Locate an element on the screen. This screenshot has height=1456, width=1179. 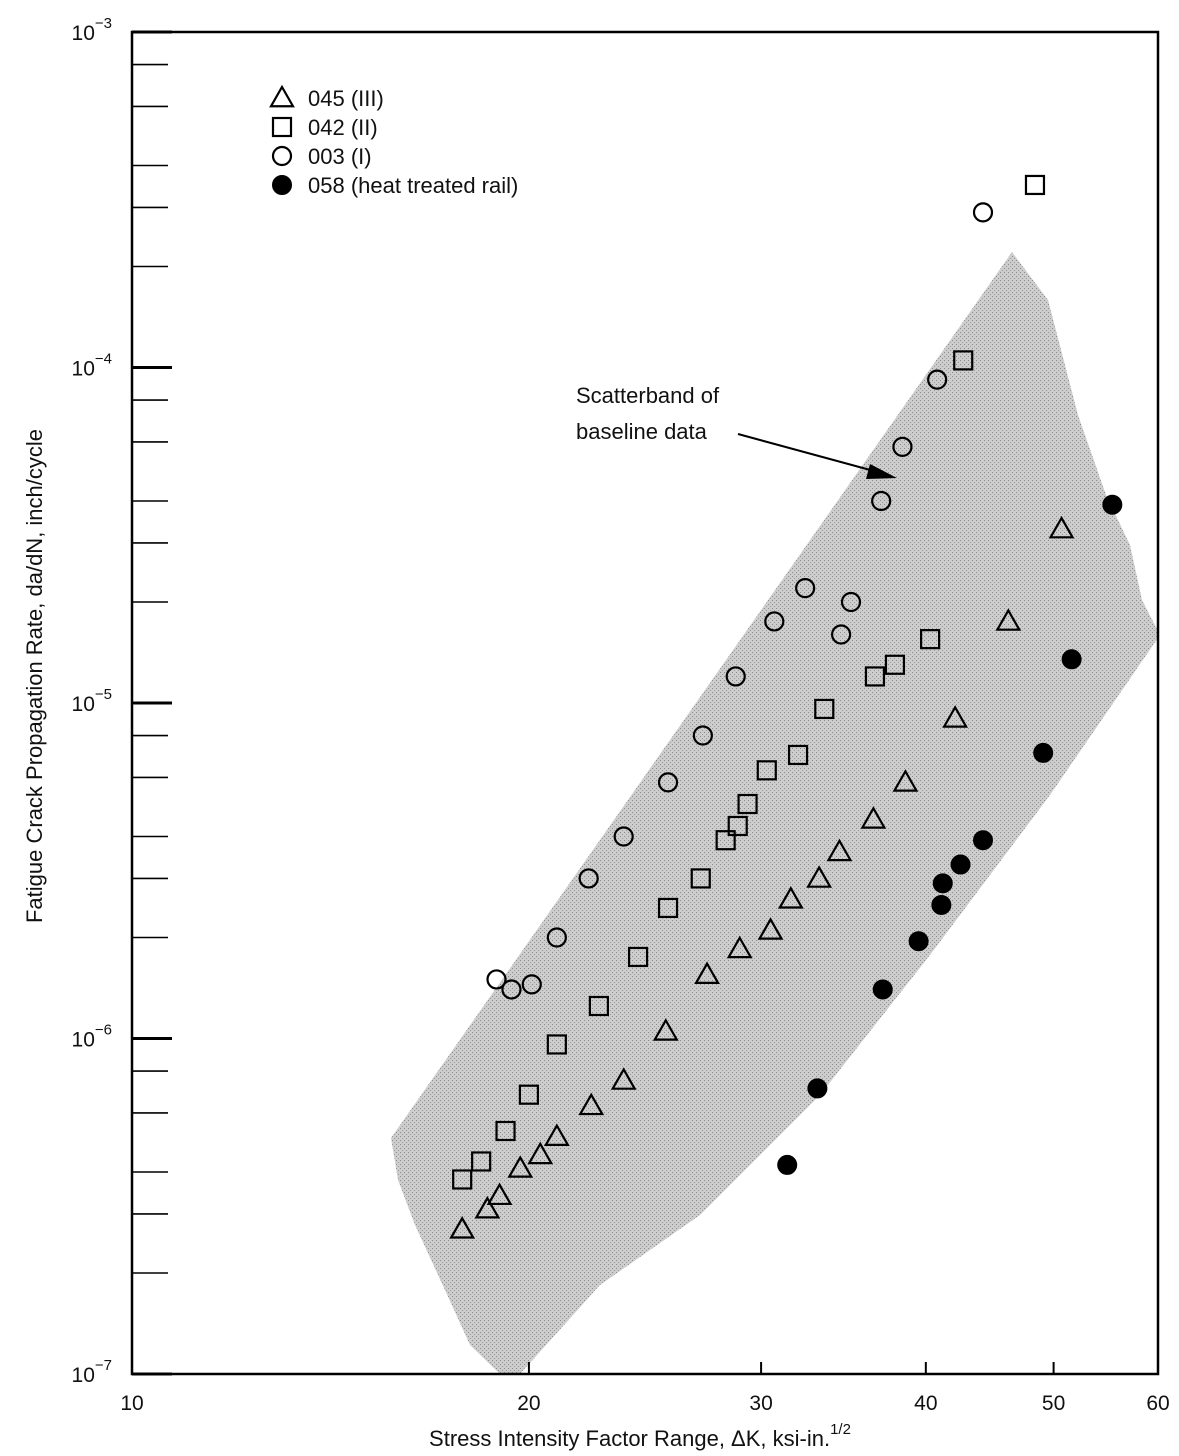
y-tick-label: 10⁻⁵ is located at coordinates (92, 701).